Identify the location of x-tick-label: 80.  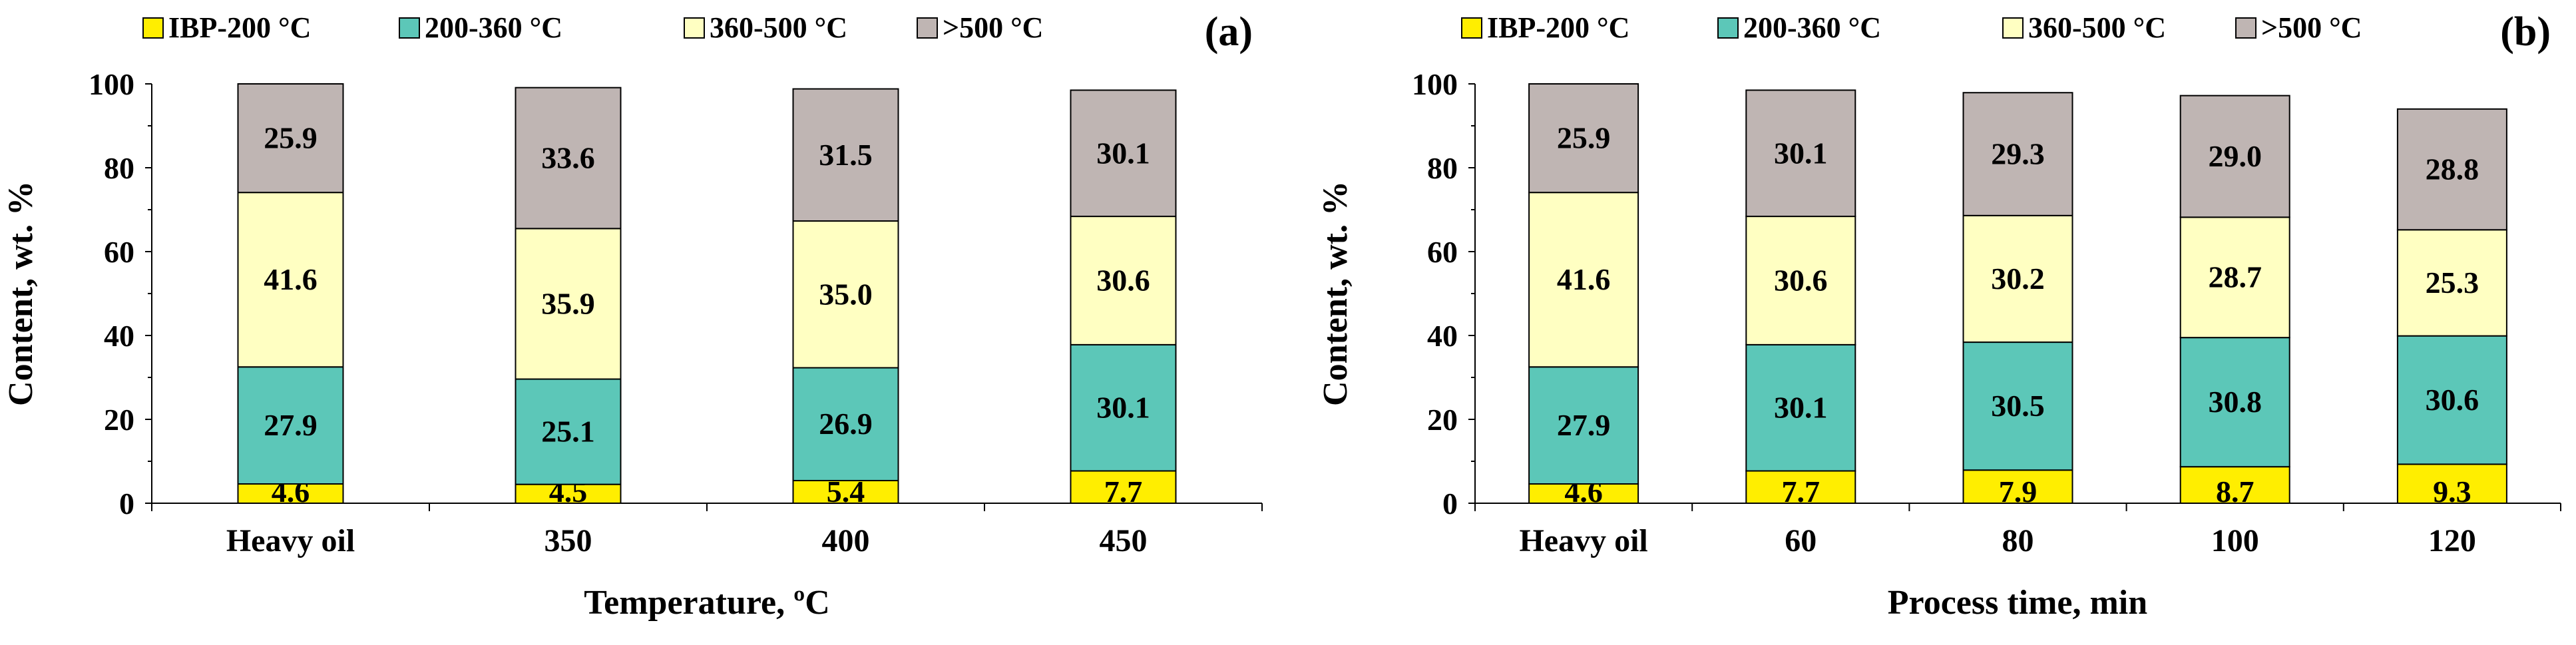
(2018, 540).